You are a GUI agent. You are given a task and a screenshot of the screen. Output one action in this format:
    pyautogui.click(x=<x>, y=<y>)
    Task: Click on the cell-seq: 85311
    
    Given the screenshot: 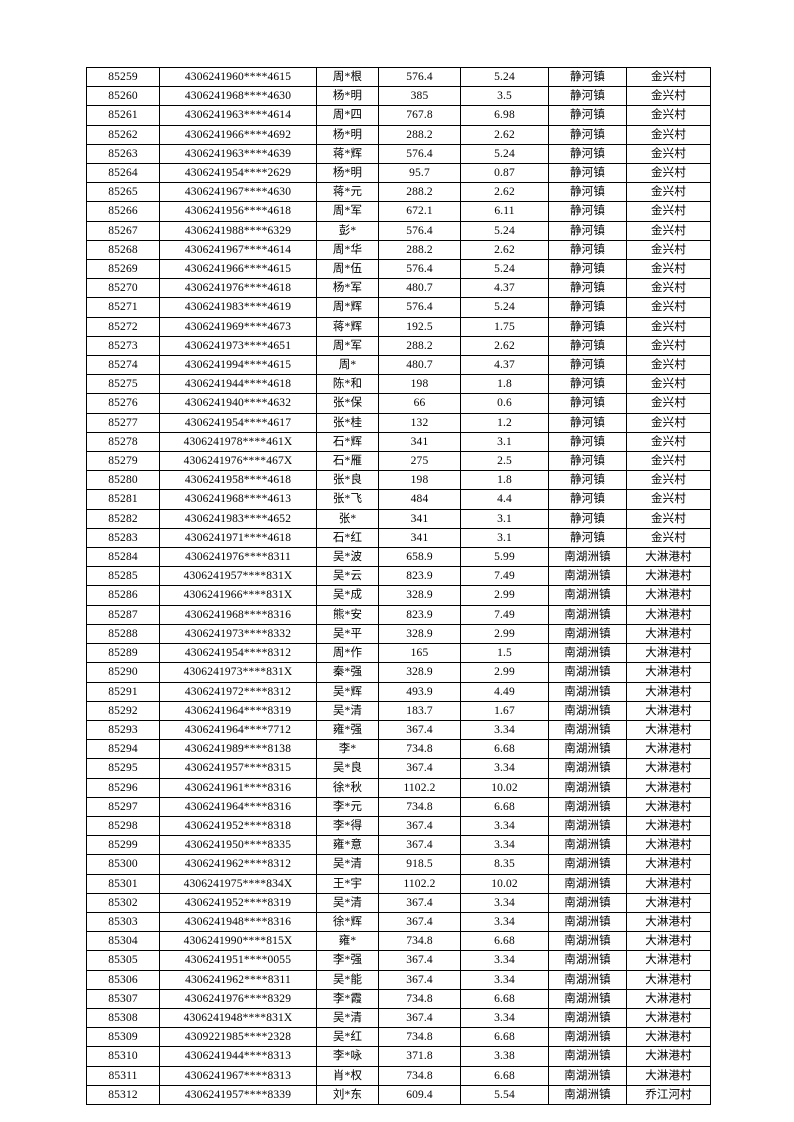 What is the action you would take?
    pyautogui.click(x=123, y=1075)
    